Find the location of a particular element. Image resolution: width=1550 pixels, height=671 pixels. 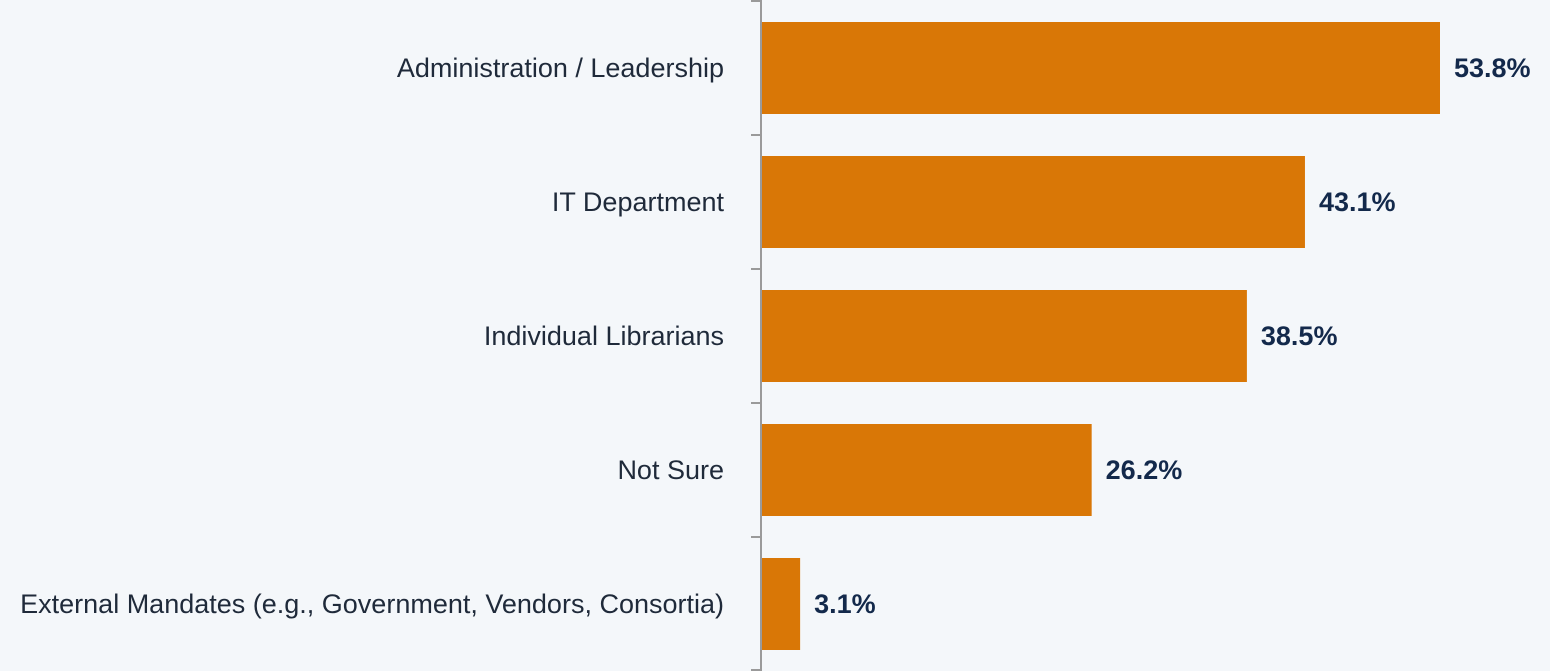

category-label-box: Not Sure is located at coordinates (362, 470).